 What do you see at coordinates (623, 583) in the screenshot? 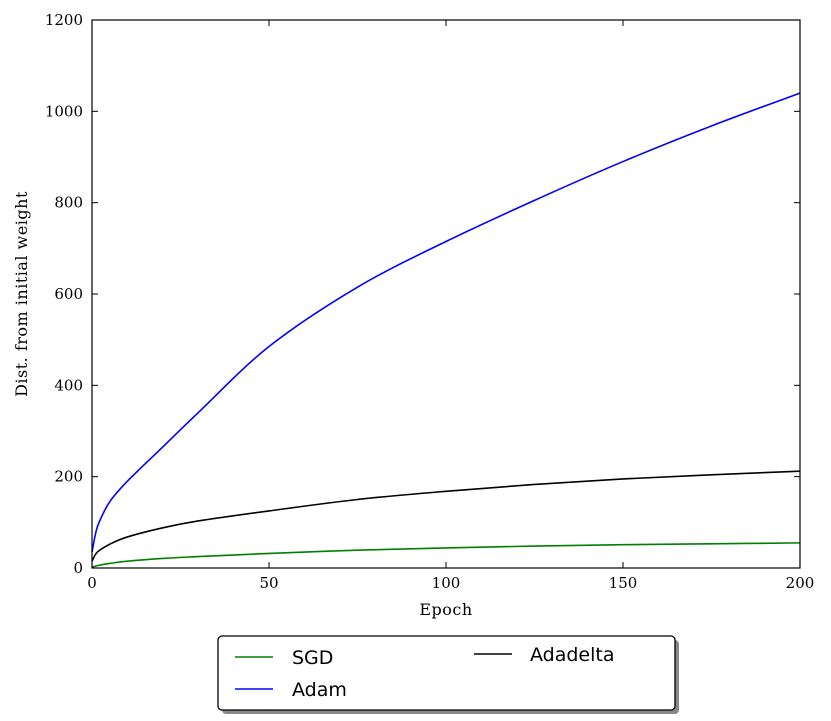
I see `x-tick-label: 150` at bounding box center [623, 583].